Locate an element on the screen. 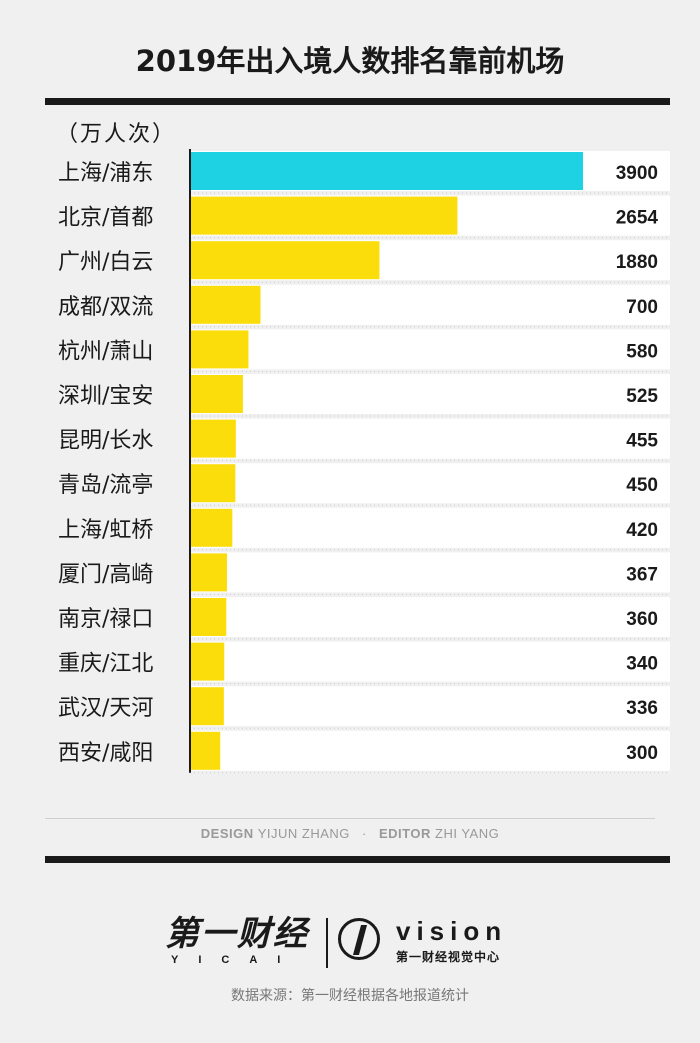 The height and width of the screenshot is (1043, 700). value-label: 340 is located at coordinates (642, 664).